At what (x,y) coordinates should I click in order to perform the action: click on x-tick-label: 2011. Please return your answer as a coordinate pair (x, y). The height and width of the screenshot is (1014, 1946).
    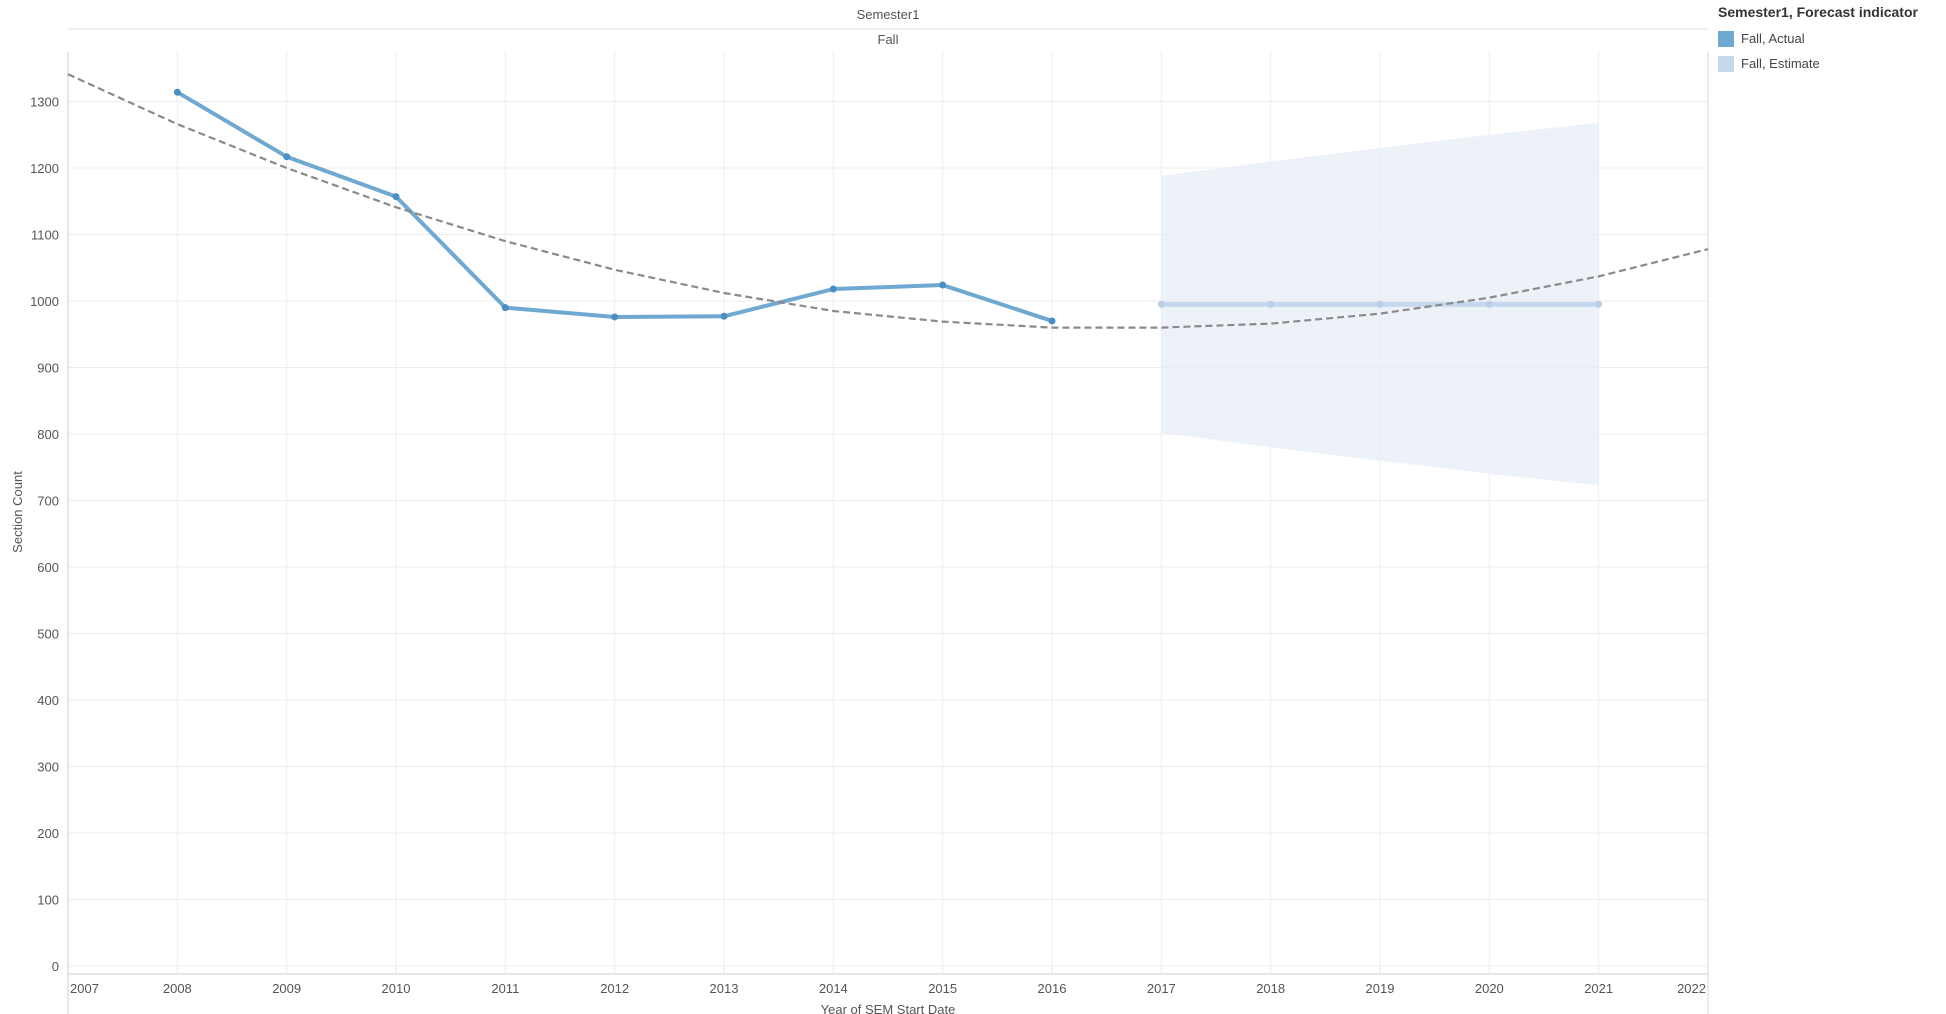
    Looking at the image, I should click on (505, 988).